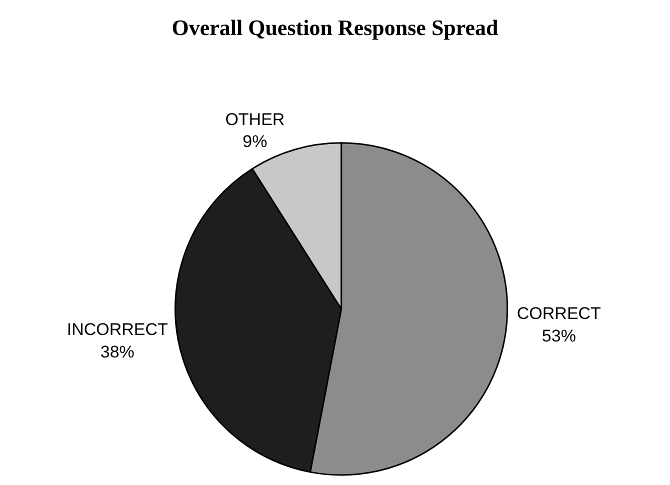  I want to click on slice-label: INCORRECT, so click(117, 330).